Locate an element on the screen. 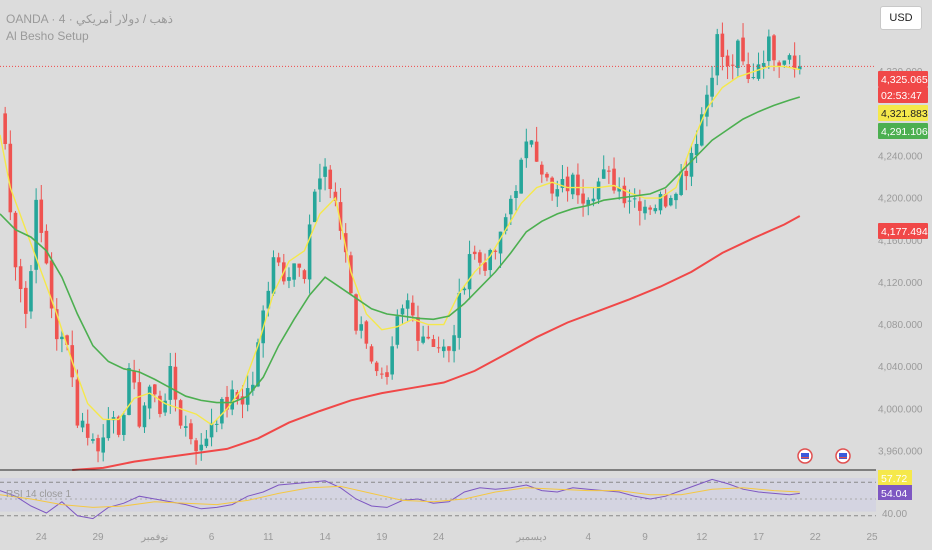 This screenshot has width=932, height=550. rsi-value-text: 54.04 is located at coordinates (894, 494).